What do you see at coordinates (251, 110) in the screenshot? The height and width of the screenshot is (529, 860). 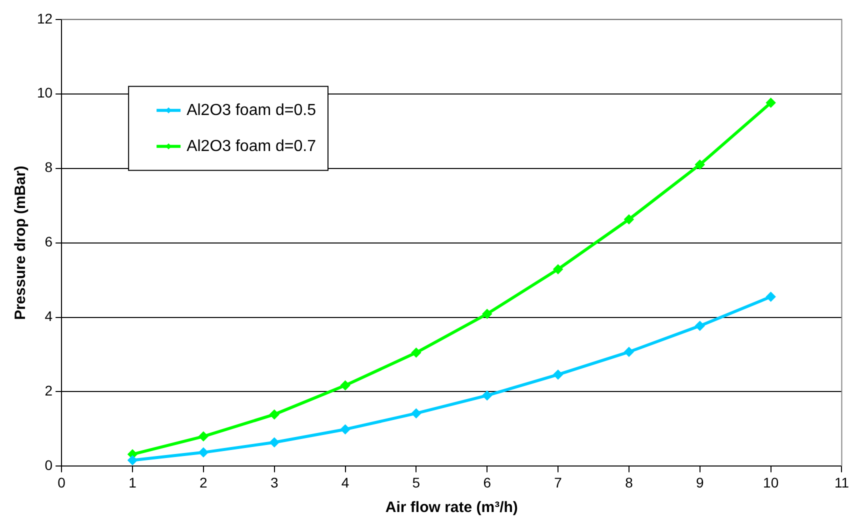 I see `legend-label: Al2O3 foam d=0.5` at bounding box center [251, 110].